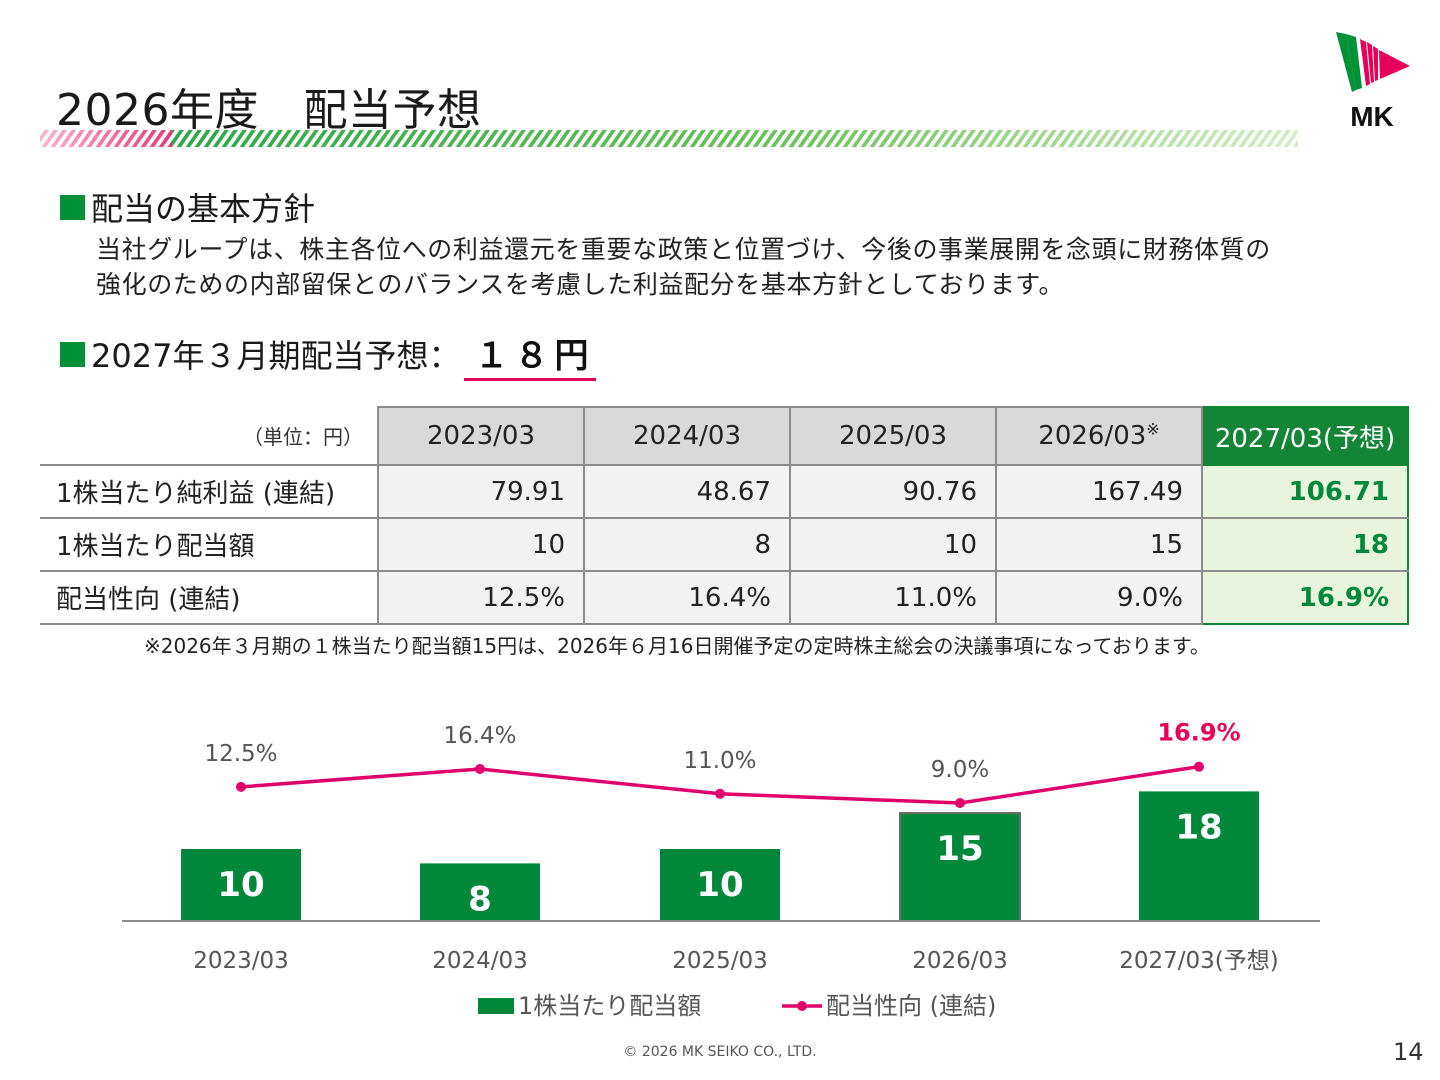  What do you see at coordinates (481, 597) in the screenshot?
I see `table-cell: 12.5%` at bounding box center [481, 597].